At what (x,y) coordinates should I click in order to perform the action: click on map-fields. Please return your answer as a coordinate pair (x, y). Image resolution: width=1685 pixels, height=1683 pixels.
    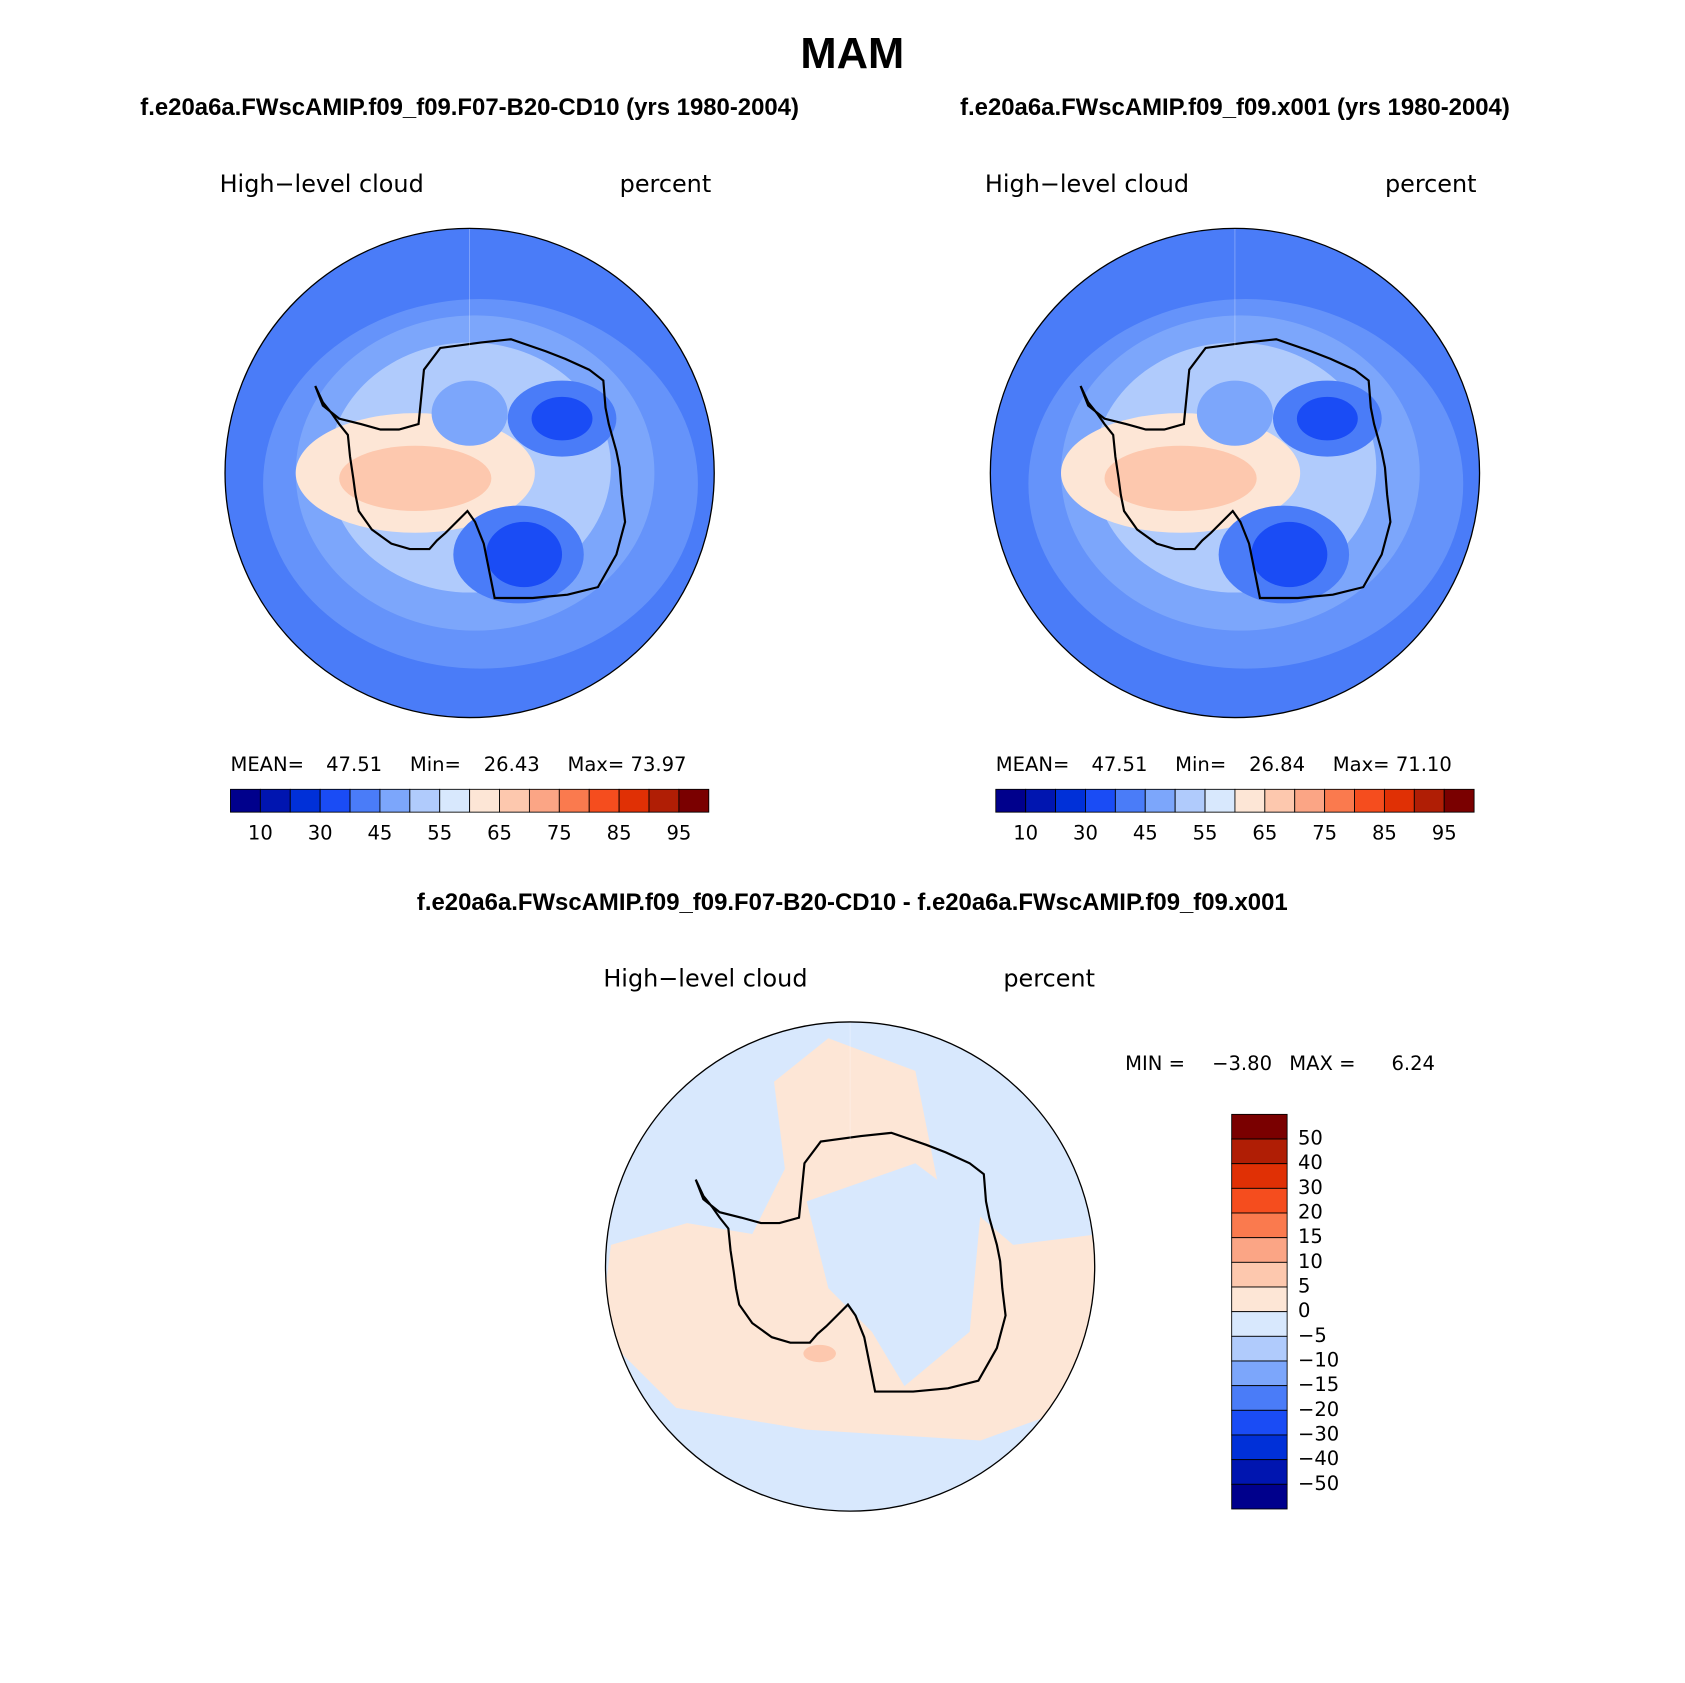
    Looking at the image, I should click on (850, 1266).